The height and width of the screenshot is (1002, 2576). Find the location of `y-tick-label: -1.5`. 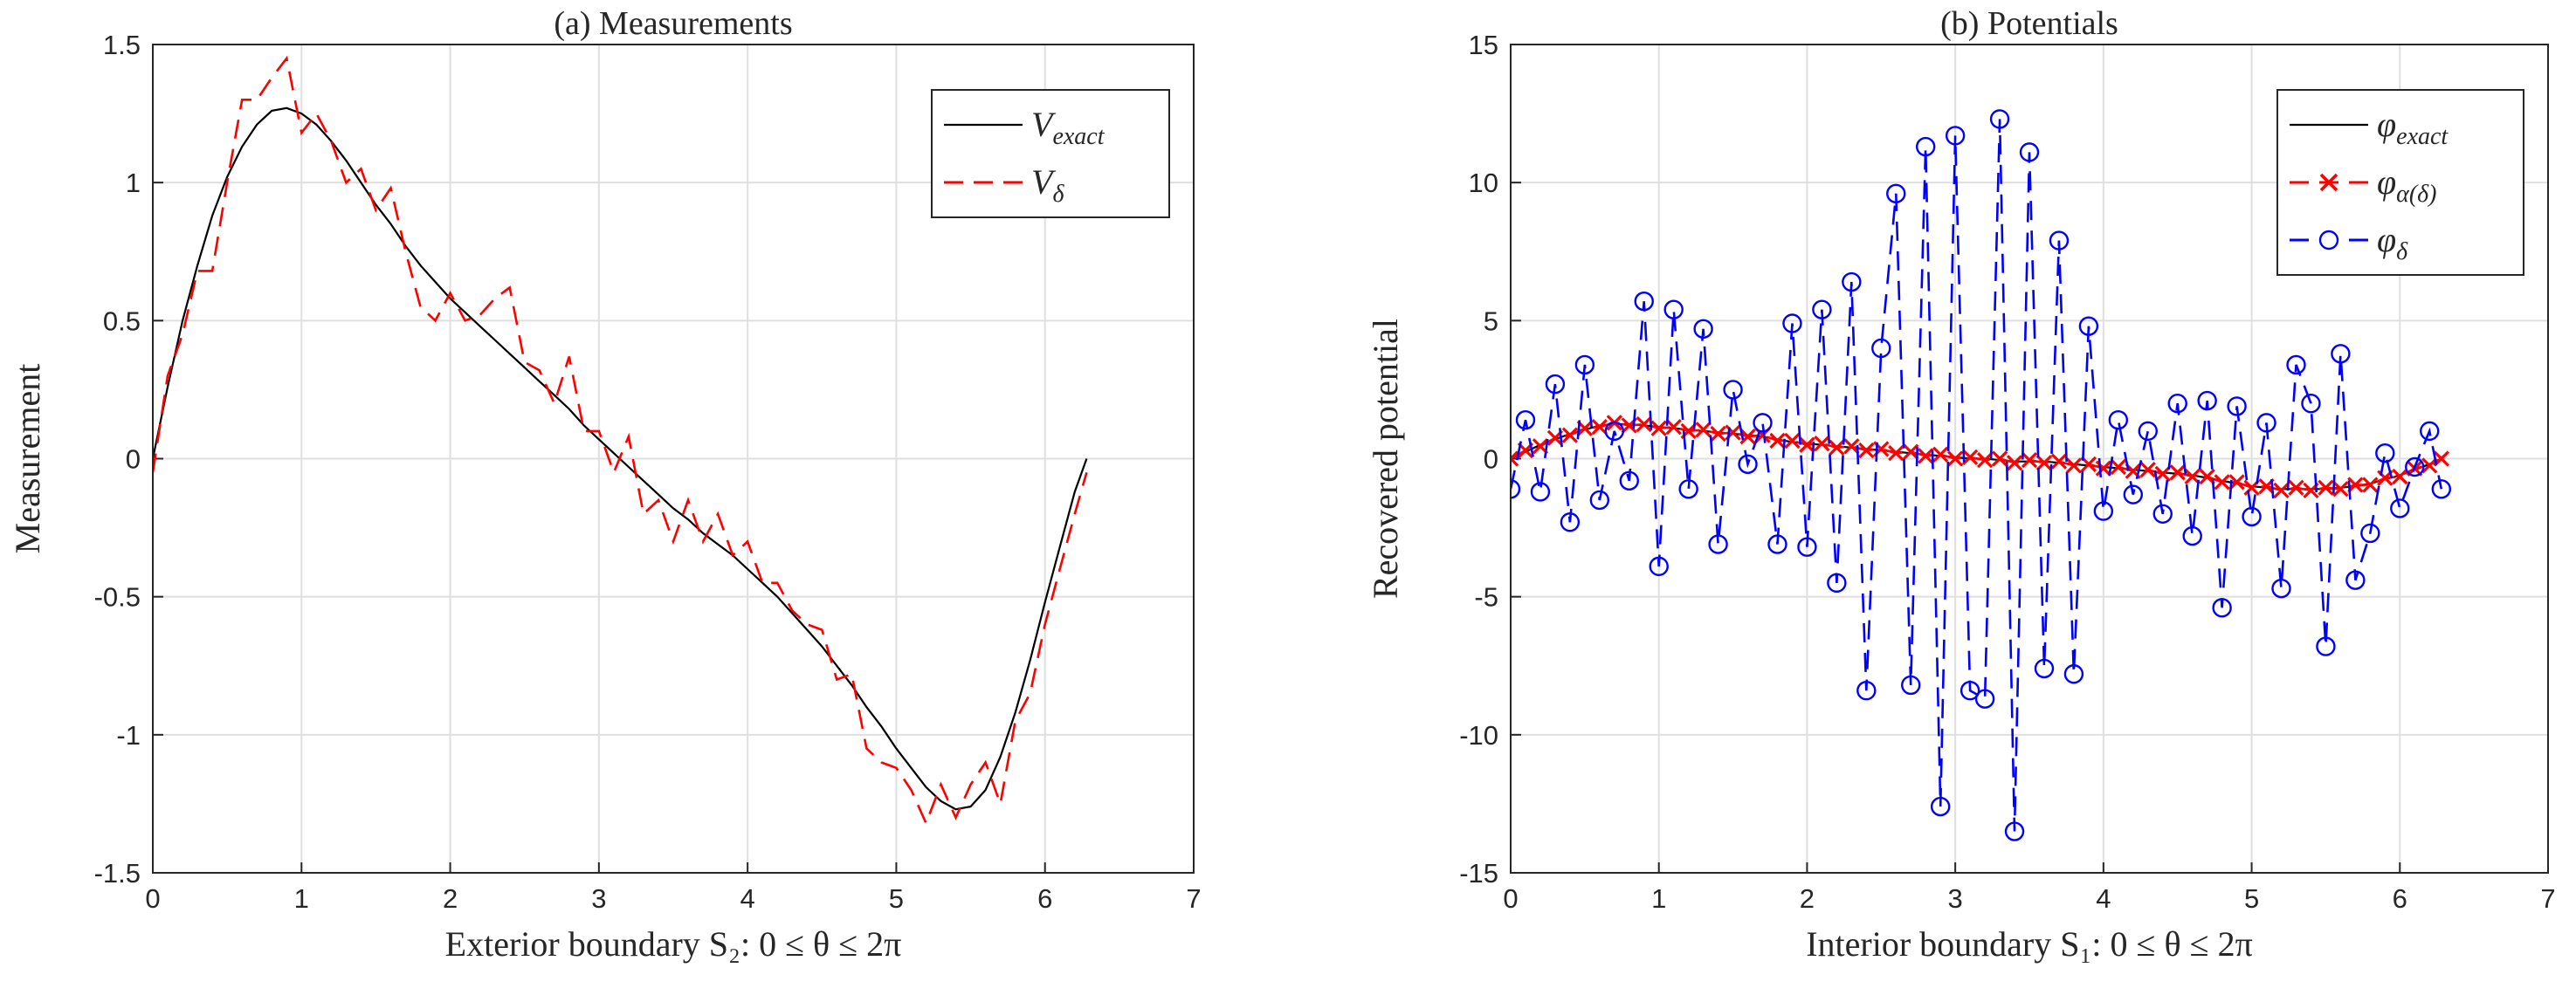

y-tick-label: -1.5 is located at coordinates (117, 874).